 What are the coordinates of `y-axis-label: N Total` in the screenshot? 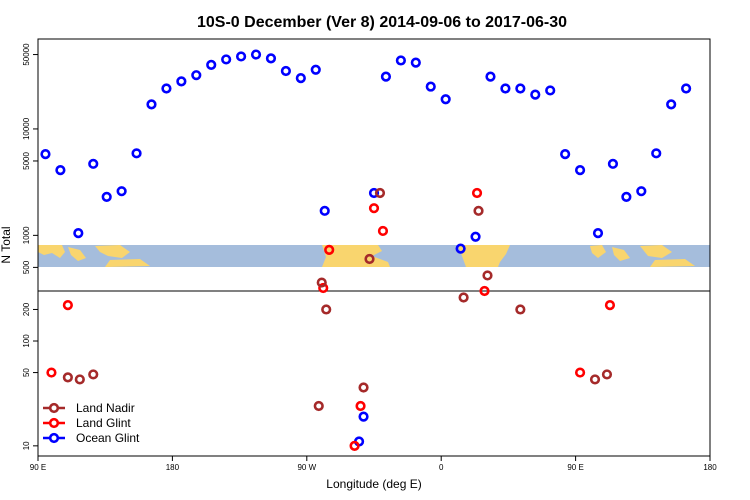 It's located at (6, 244).